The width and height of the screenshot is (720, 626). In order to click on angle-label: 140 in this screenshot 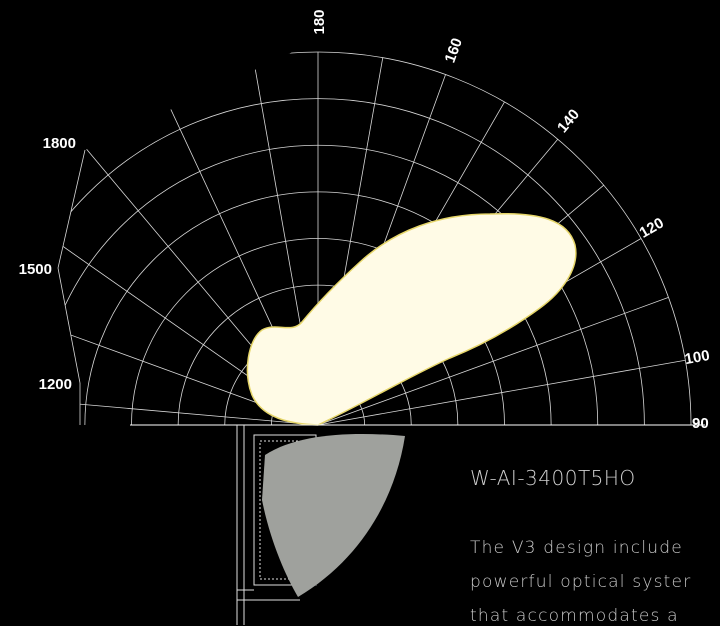, I will do `click(568, 121)`.